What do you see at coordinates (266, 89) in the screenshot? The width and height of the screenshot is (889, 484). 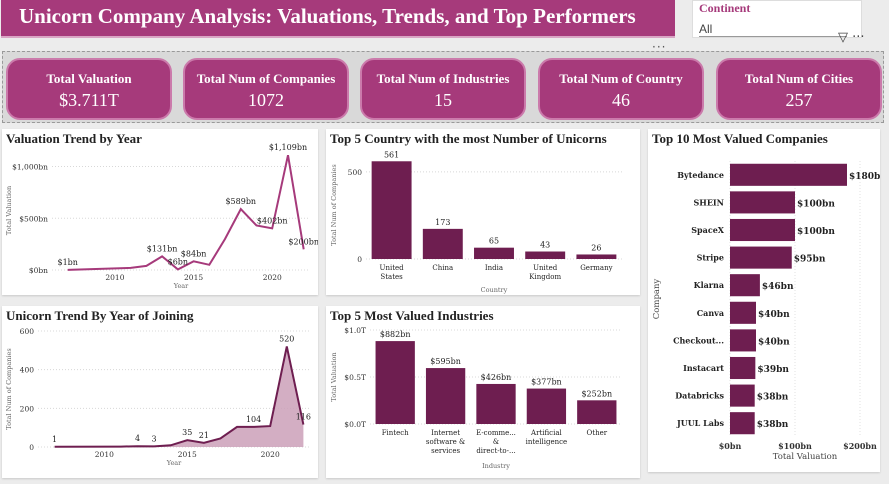 I see `kpi-card-total-companies: Total Num of Companies 1072` at bounding box center [266, 89].